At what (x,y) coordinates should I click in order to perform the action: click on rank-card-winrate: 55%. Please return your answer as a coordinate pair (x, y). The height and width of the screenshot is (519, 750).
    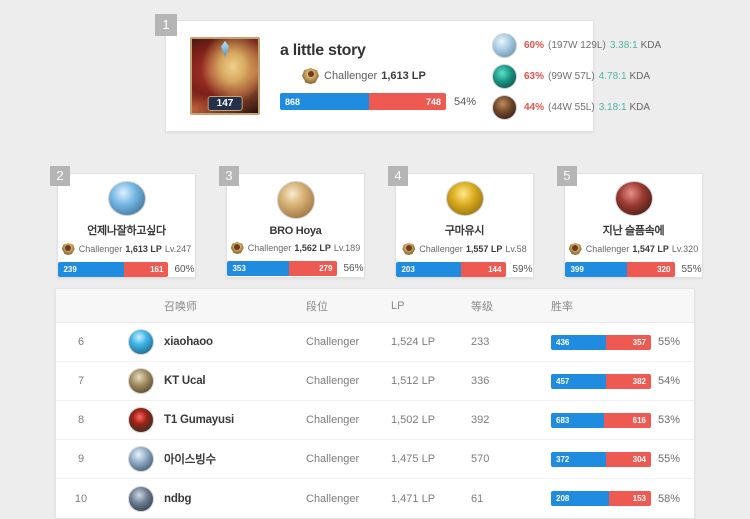
    Looking at the image, I should click on (691, 269).